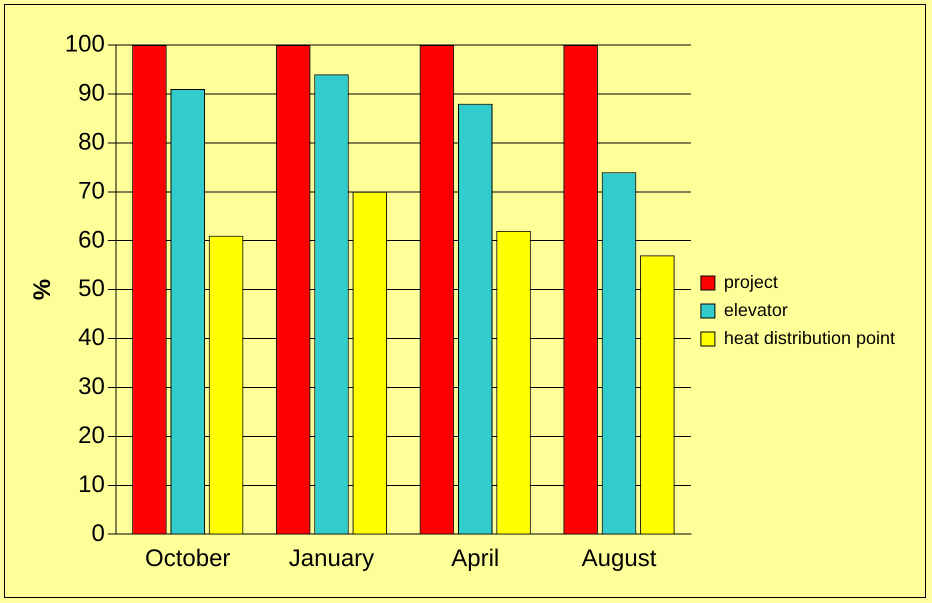  What do you see at coordinates (91, 240) in the screenshot?
I see `y-tick-label: 60` at bounding box center [91, 240].